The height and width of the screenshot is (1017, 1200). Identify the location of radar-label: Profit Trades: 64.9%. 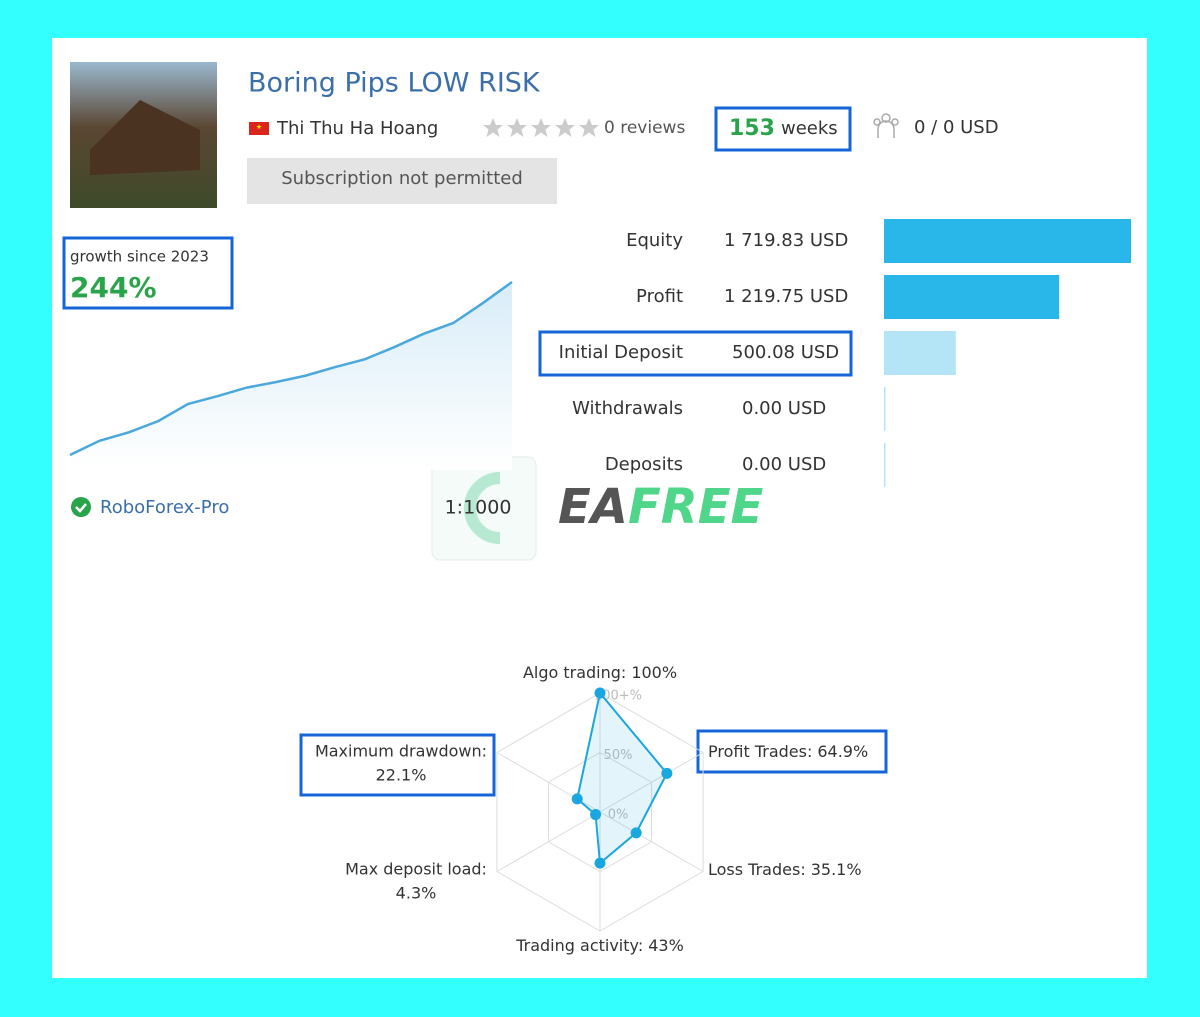
(788, 751).